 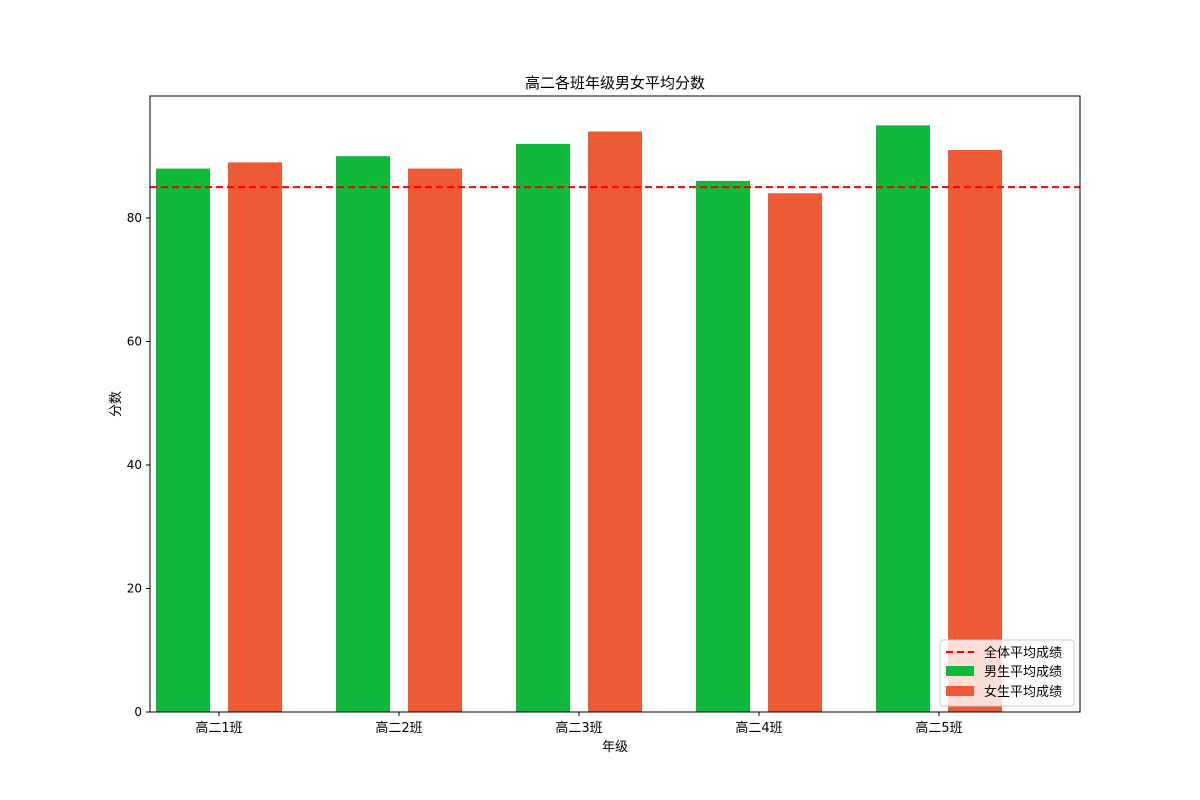 I want to click on legend-boys-label: 男生平均成绩, so click(x=1023, y=672).